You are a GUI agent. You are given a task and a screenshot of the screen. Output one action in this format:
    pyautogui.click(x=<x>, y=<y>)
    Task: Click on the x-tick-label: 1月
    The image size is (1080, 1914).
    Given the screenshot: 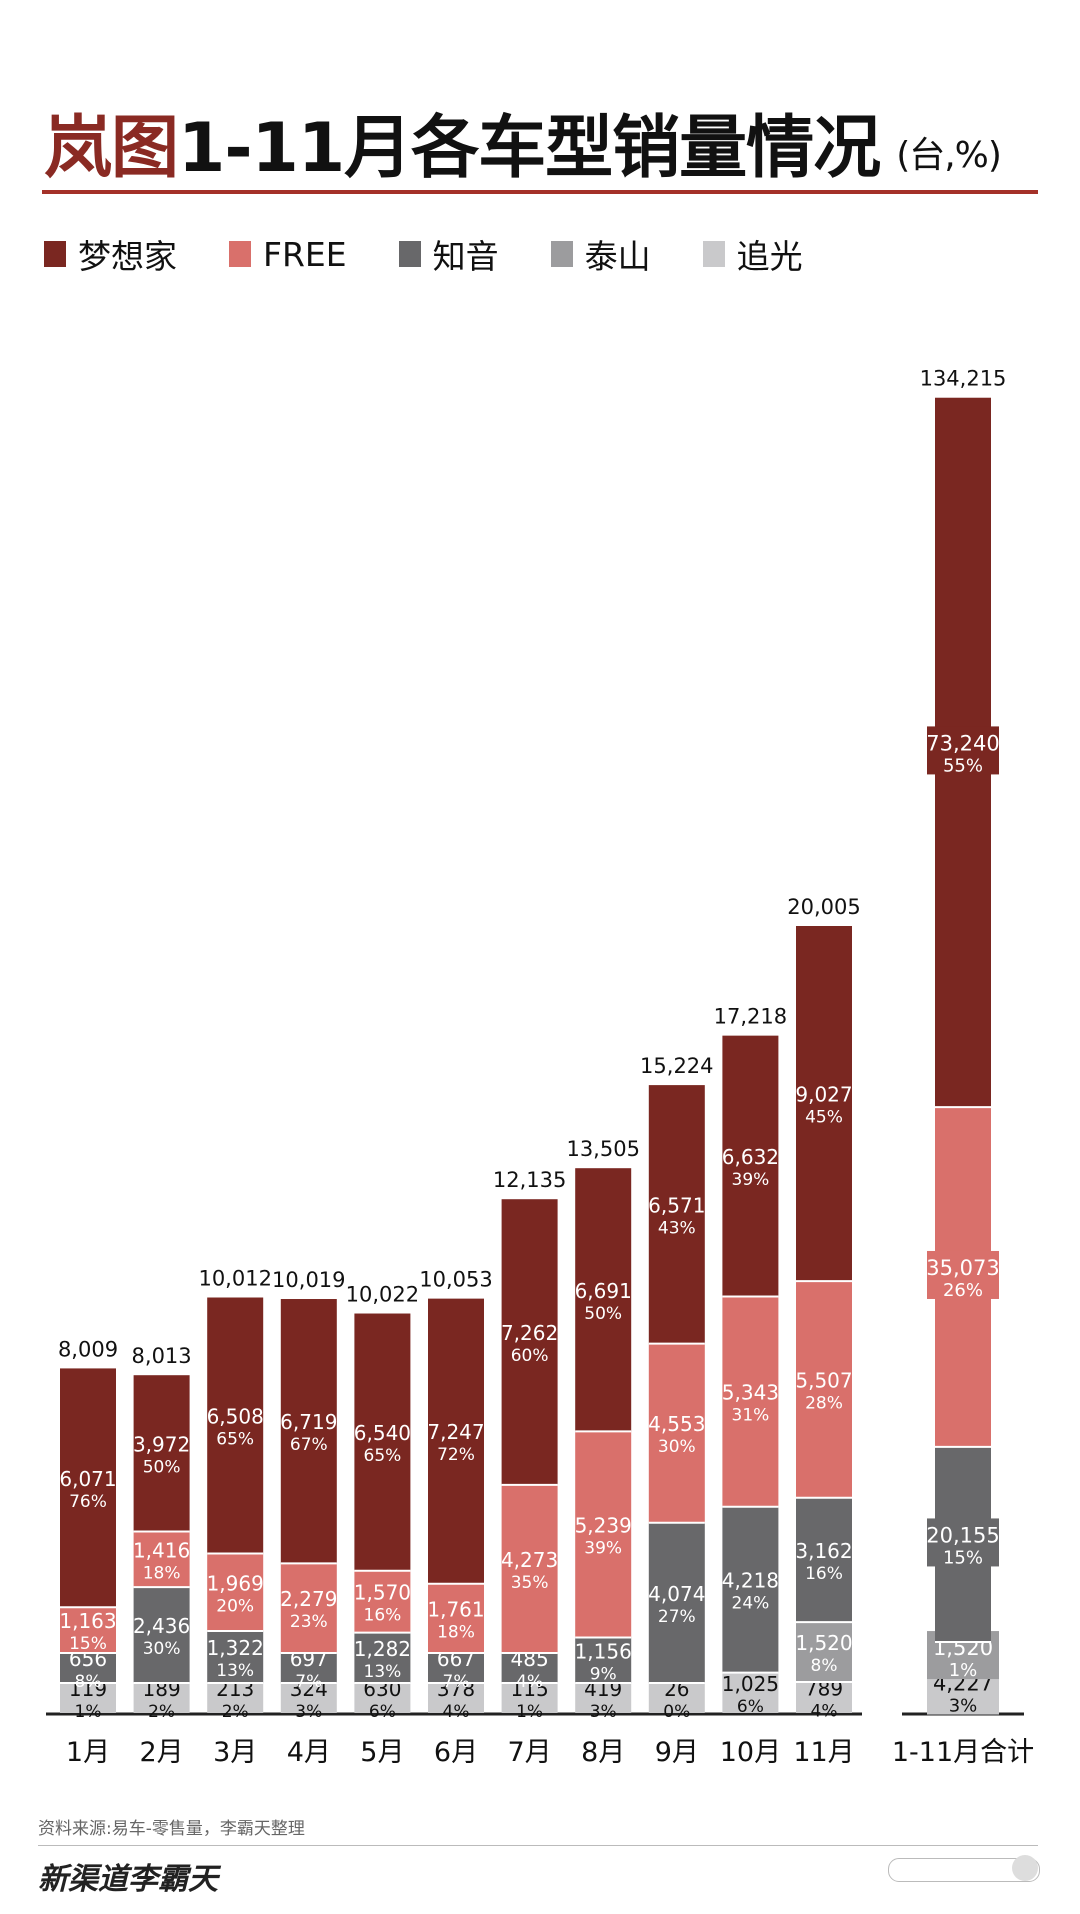 What is the action you would take?
    pyautogui.click(x=88, y=1752)
    